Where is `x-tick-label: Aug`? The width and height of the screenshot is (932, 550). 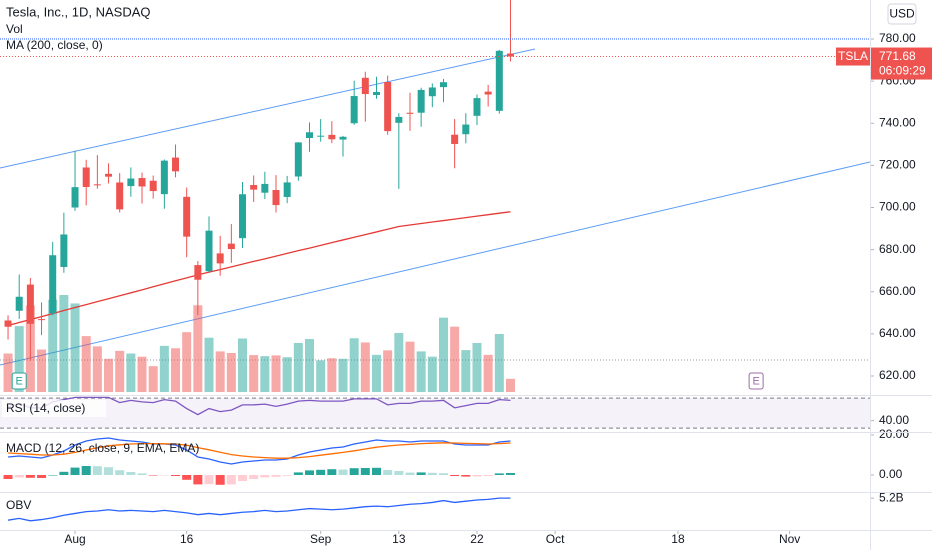 x-tick-label: Aug is located at coordinates (74, 539).